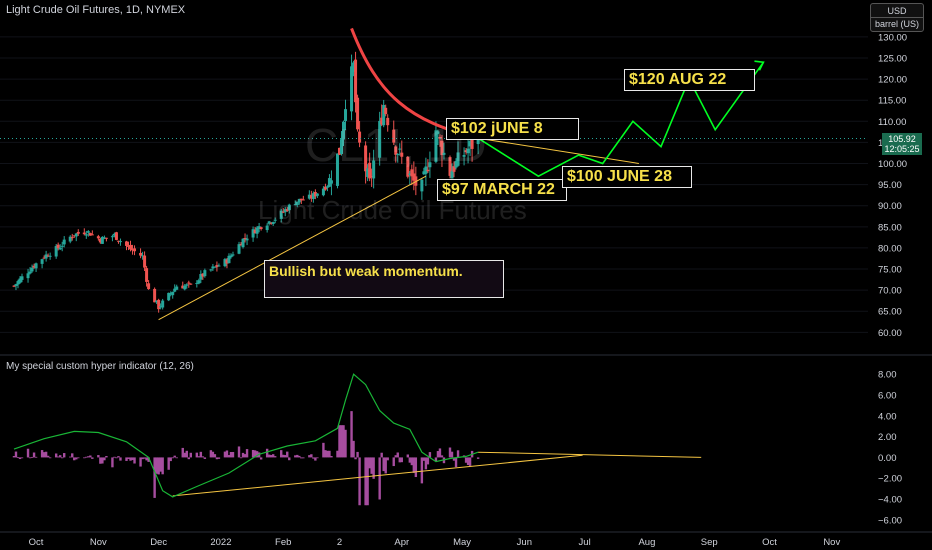 The width and height of the screenshot is (932, 550). Describe the element at coordinates (902, 149) in the screenshot. I see `last-price-countdown: 12:05:25` at that location.